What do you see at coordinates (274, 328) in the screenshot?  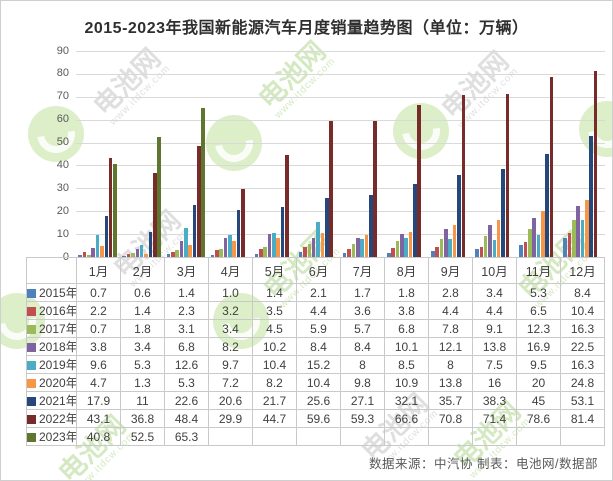 I see `table-cell: 4.5` at bounding box center [274, 328].